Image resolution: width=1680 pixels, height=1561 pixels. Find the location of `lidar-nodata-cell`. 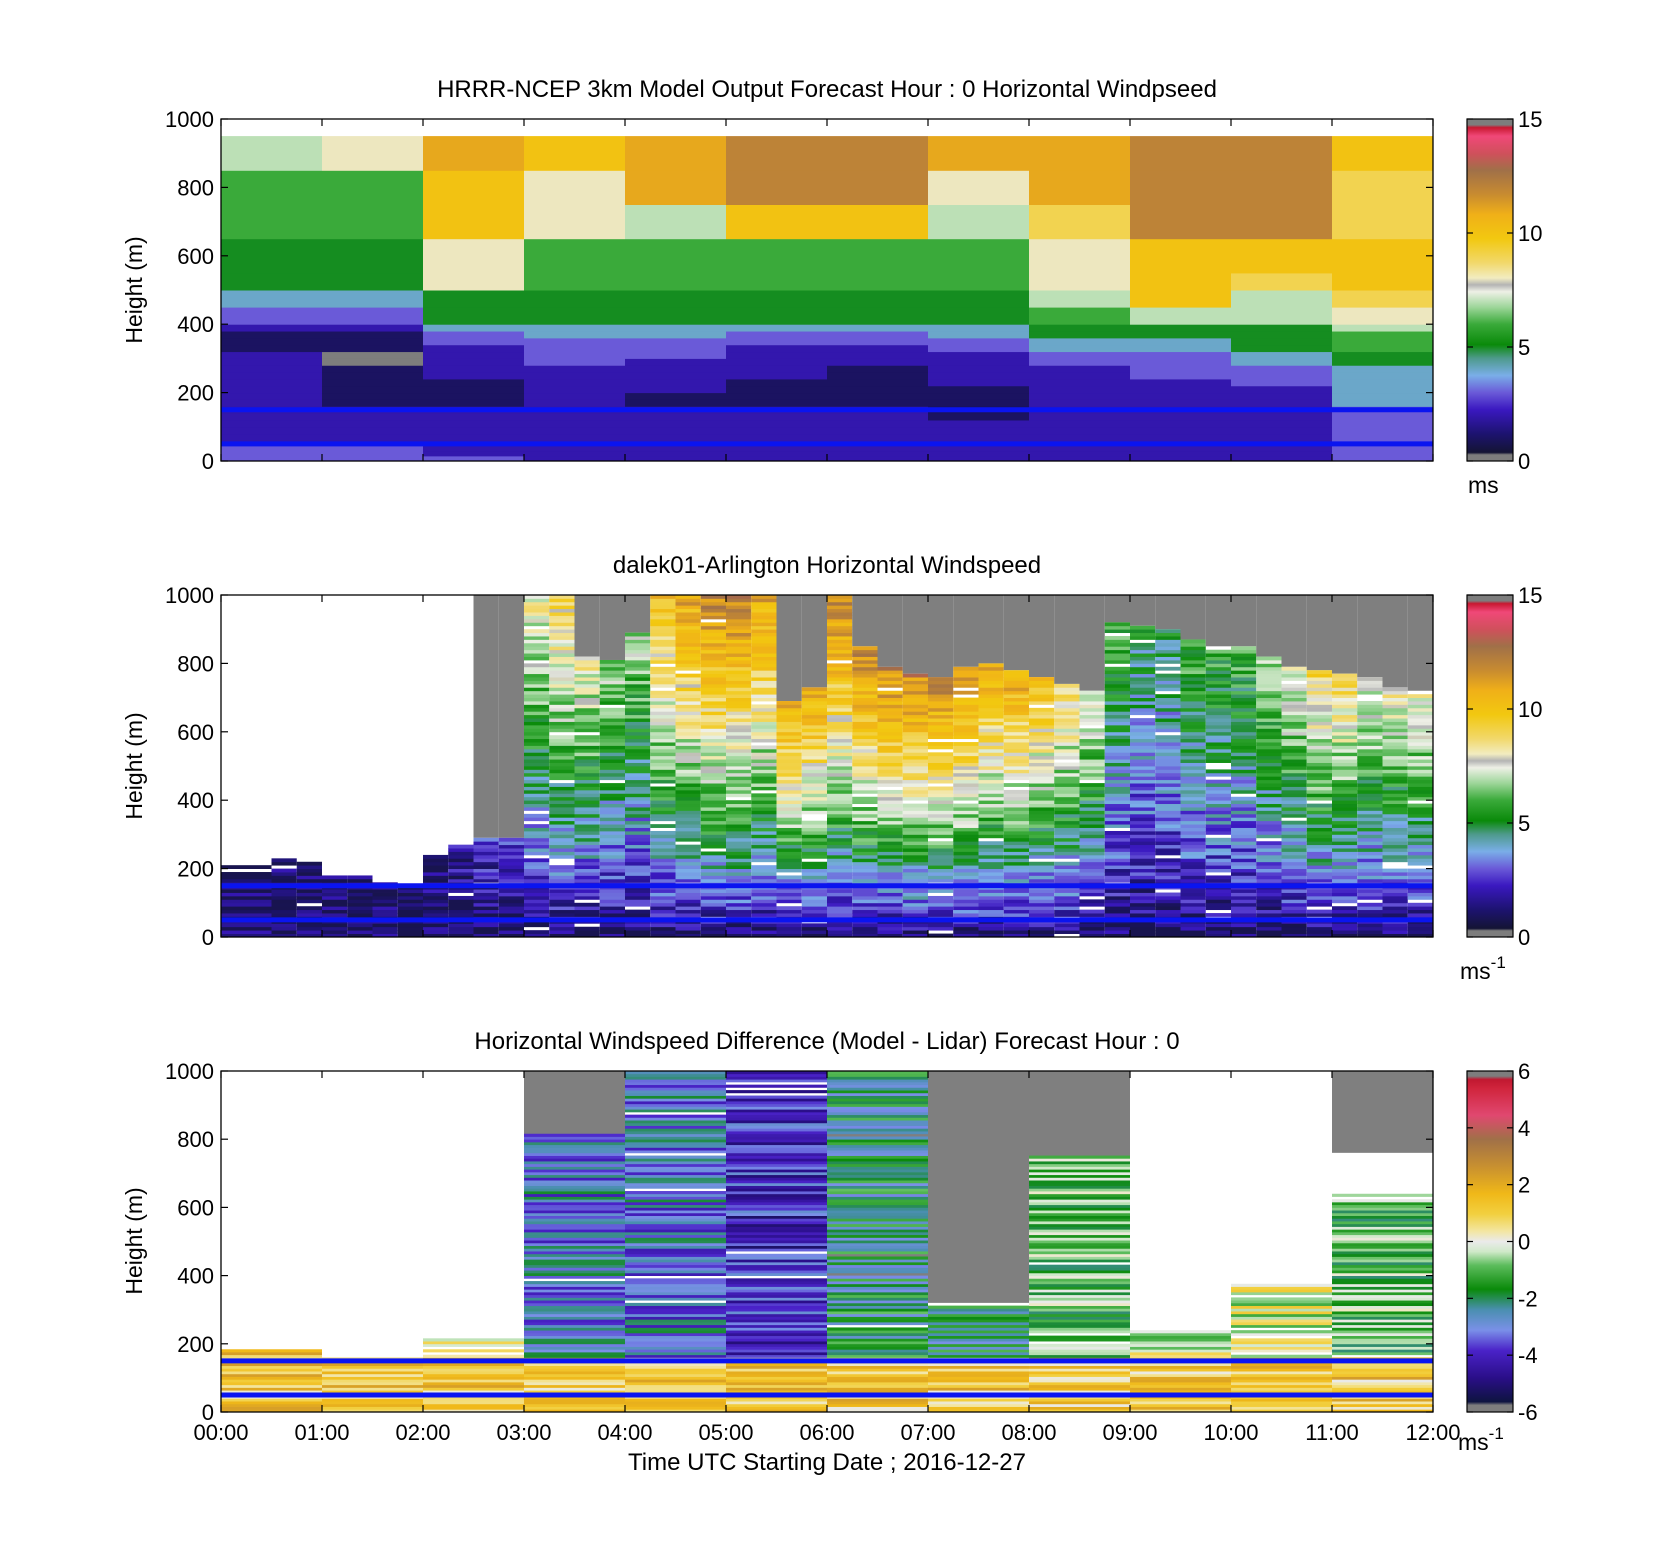

lidar-nodata-cell is located at coordinates (789, 648).